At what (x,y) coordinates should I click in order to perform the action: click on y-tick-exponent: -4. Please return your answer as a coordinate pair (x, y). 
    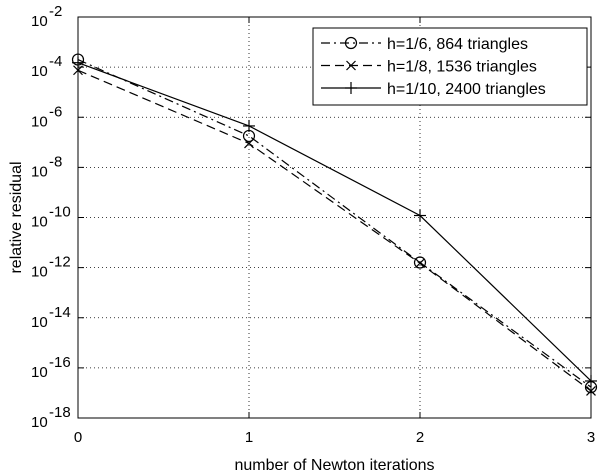
    Looking at the image, I should click on (55, 61).